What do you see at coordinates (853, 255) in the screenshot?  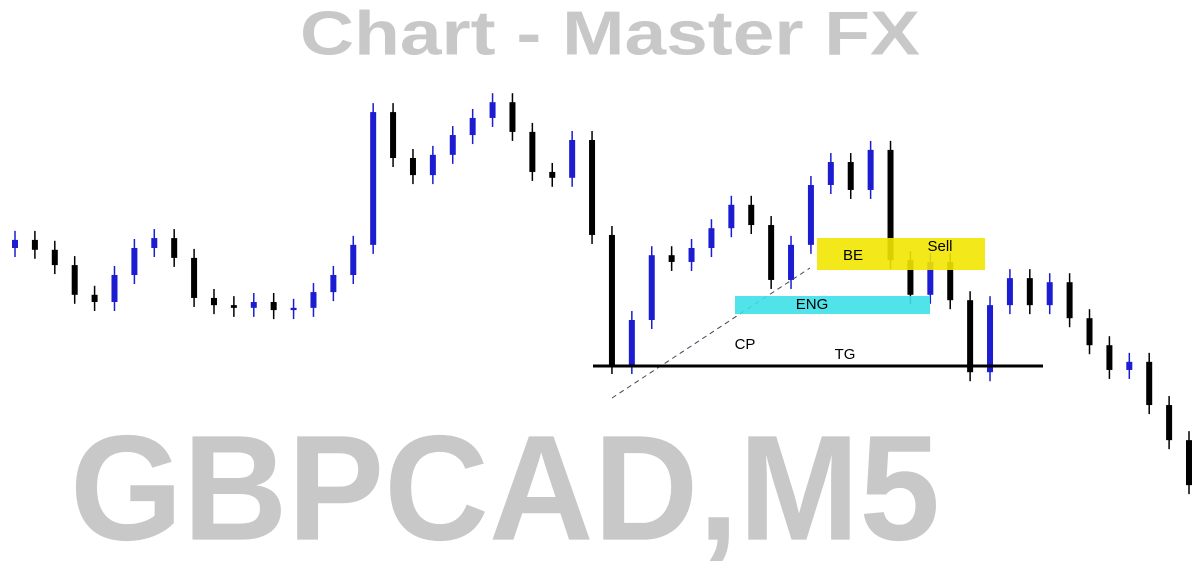 I see `be-label: BE` at bounding box center [853, 255].